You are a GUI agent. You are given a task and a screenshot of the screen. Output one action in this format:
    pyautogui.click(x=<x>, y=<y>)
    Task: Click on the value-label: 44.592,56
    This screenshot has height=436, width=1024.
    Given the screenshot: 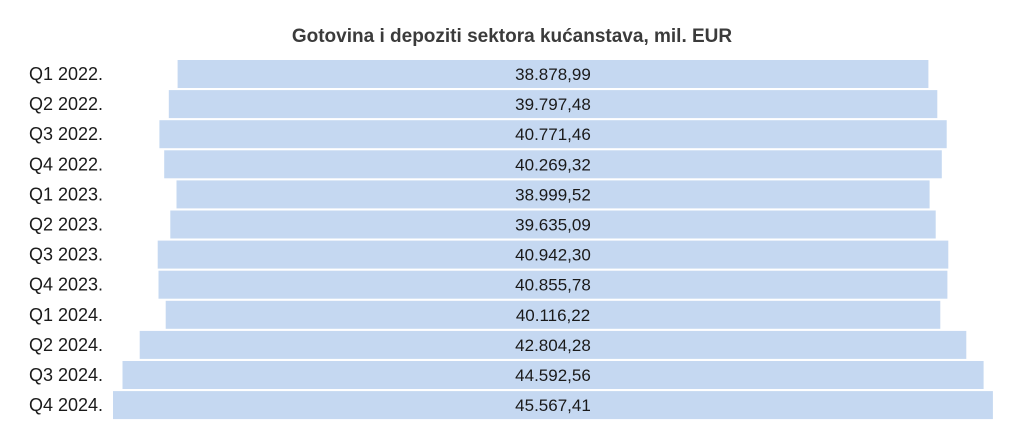 What is the action you would take?
    pyautogui.click(x=553, y=375)
    